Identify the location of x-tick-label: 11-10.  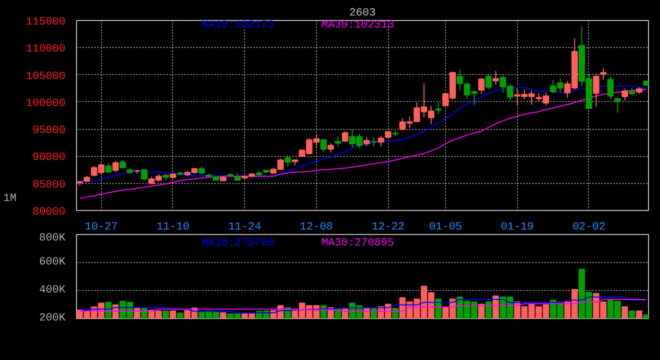
(173, 228).